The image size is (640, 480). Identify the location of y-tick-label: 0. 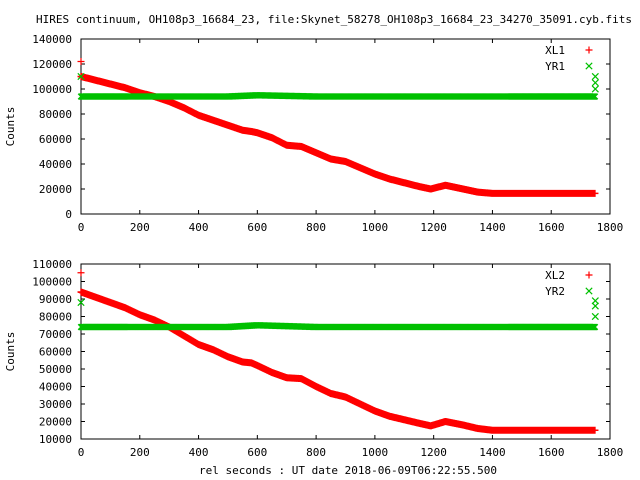
(68, 214).